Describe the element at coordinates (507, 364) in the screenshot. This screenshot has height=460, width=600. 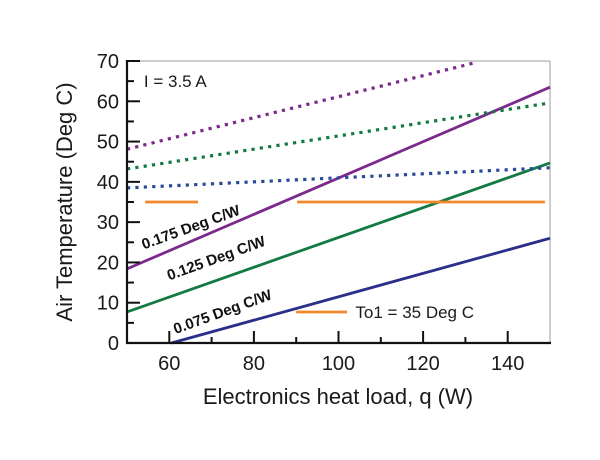
I see `x-tick-label: 140` at that location.